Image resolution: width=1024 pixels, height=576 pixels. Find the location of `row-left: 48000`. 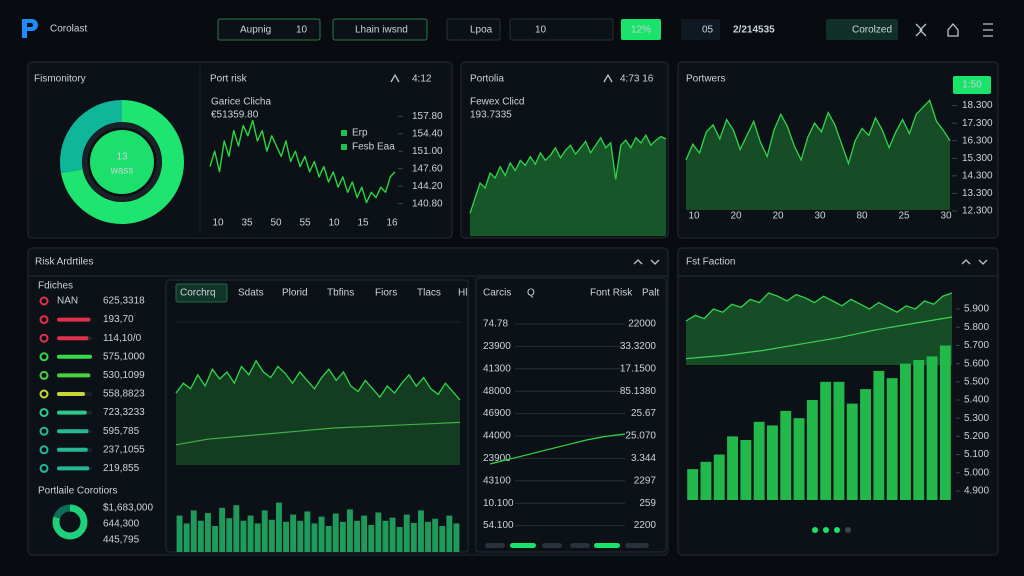

row-left: 48000 is located at coordinates (497, 391).